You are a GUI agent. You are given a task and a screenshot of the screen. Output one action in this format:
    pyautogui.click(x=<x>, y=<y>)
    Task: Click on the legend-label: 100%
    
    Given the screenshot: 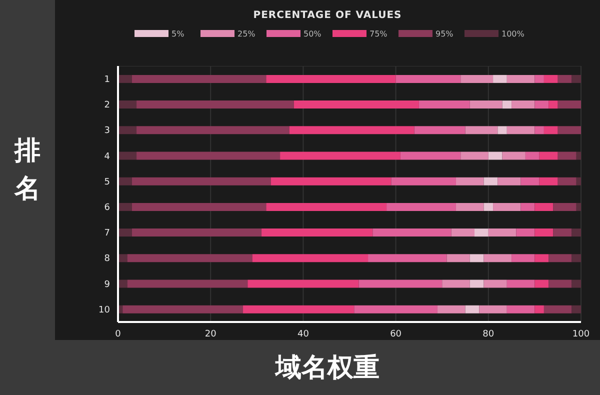 What is the action you would take?
    pyautogui.click(x=513, y=34)
    